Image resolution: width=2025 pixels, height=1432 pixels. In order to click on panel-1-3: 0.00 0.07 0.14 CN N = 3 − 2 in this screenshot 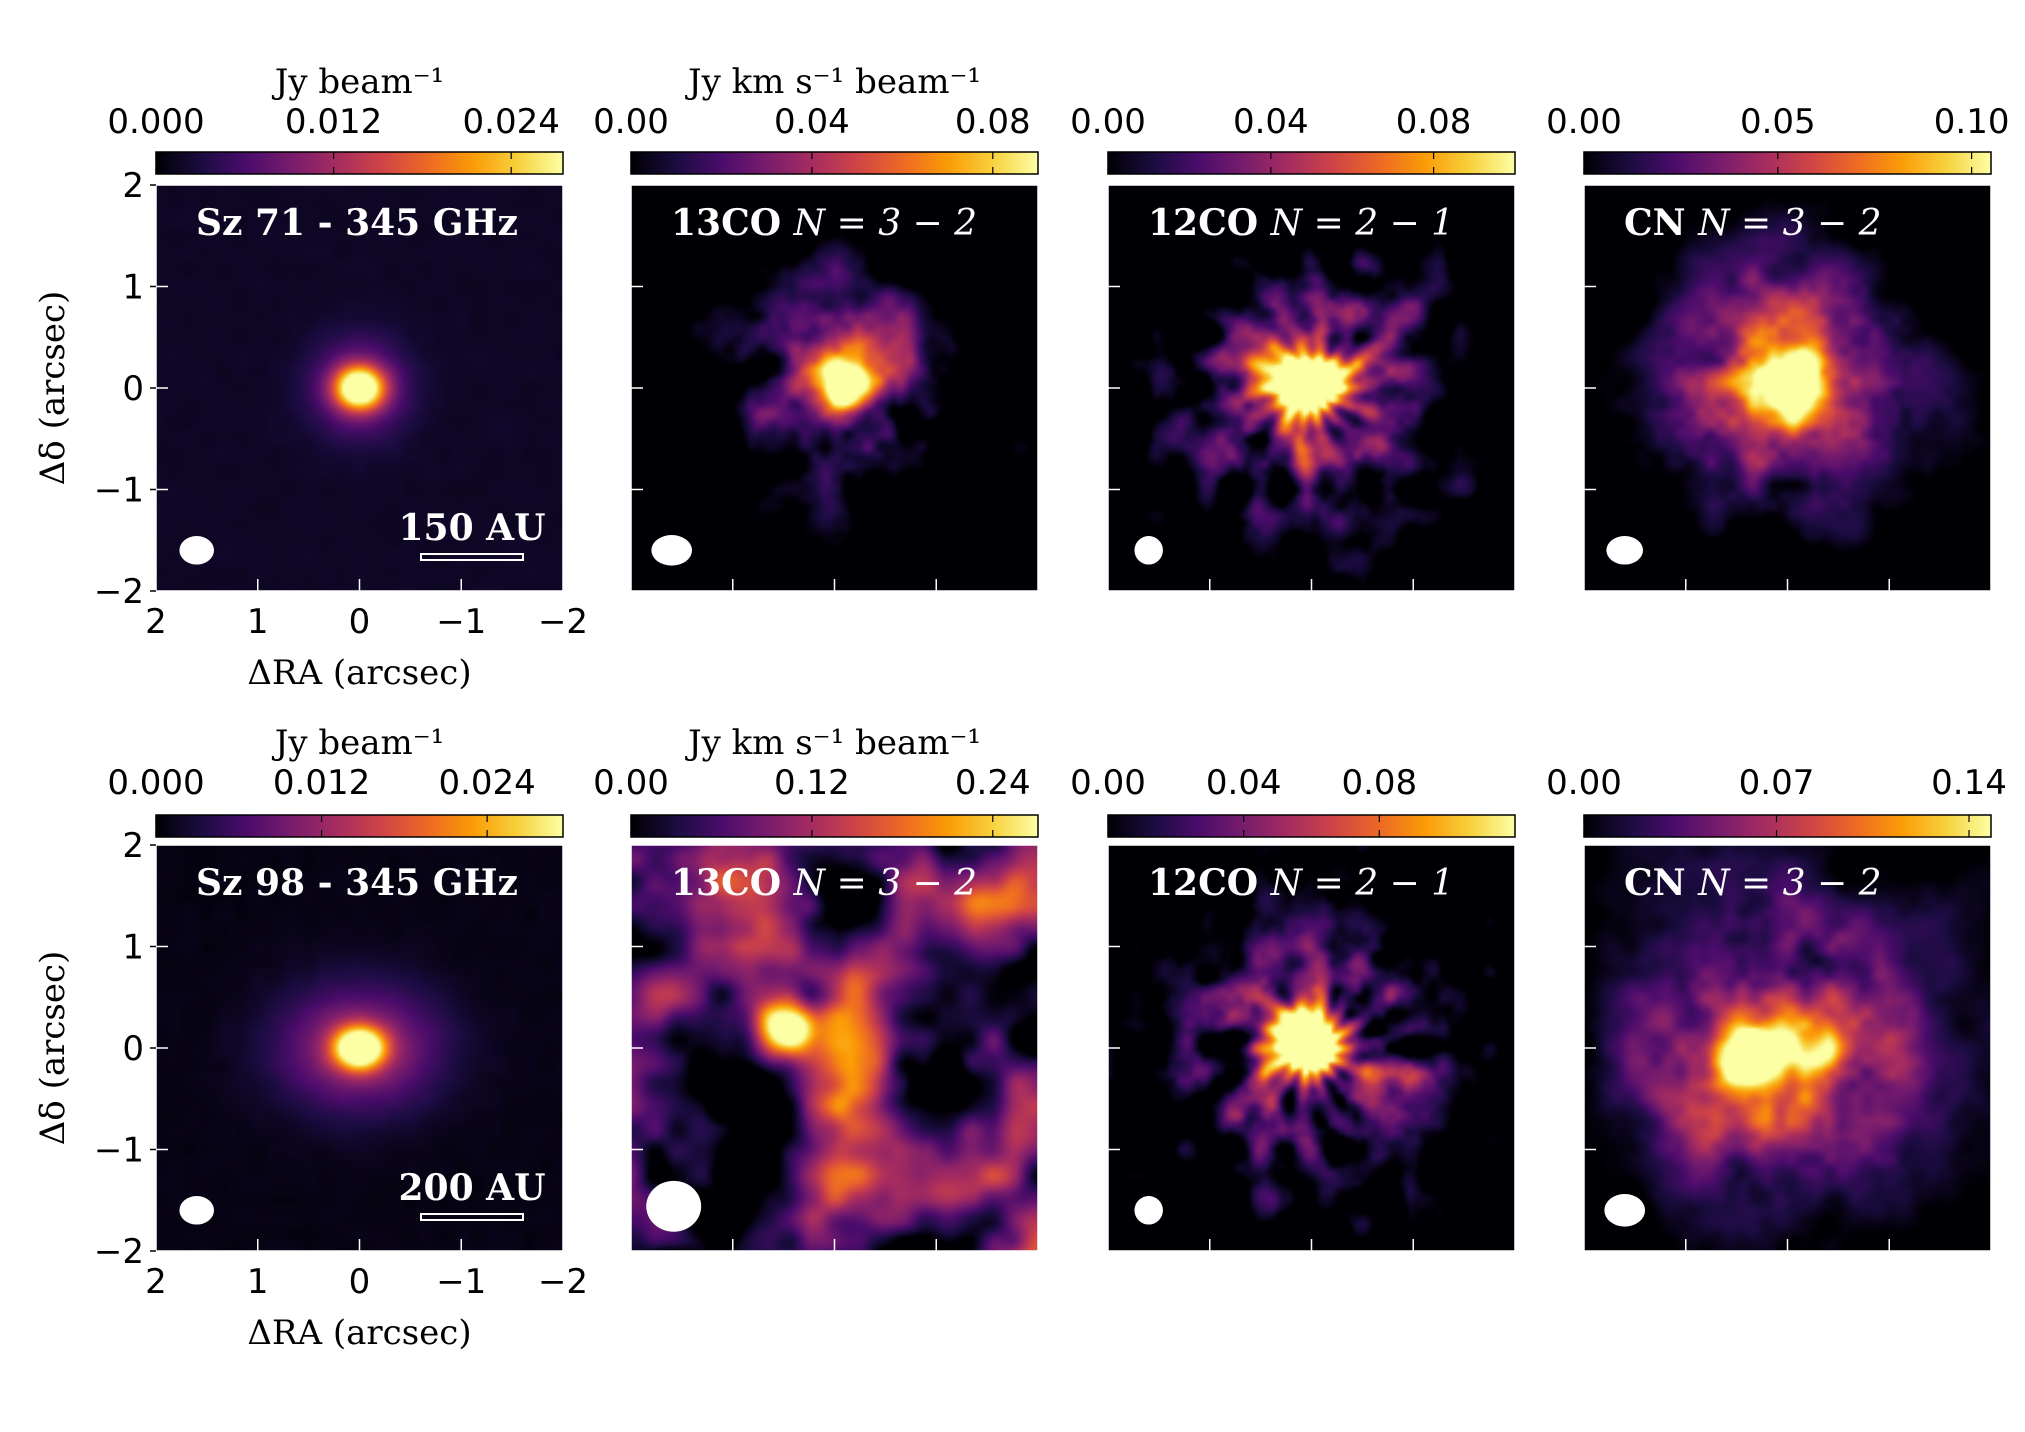, I will do `click(1776, 1007)`.